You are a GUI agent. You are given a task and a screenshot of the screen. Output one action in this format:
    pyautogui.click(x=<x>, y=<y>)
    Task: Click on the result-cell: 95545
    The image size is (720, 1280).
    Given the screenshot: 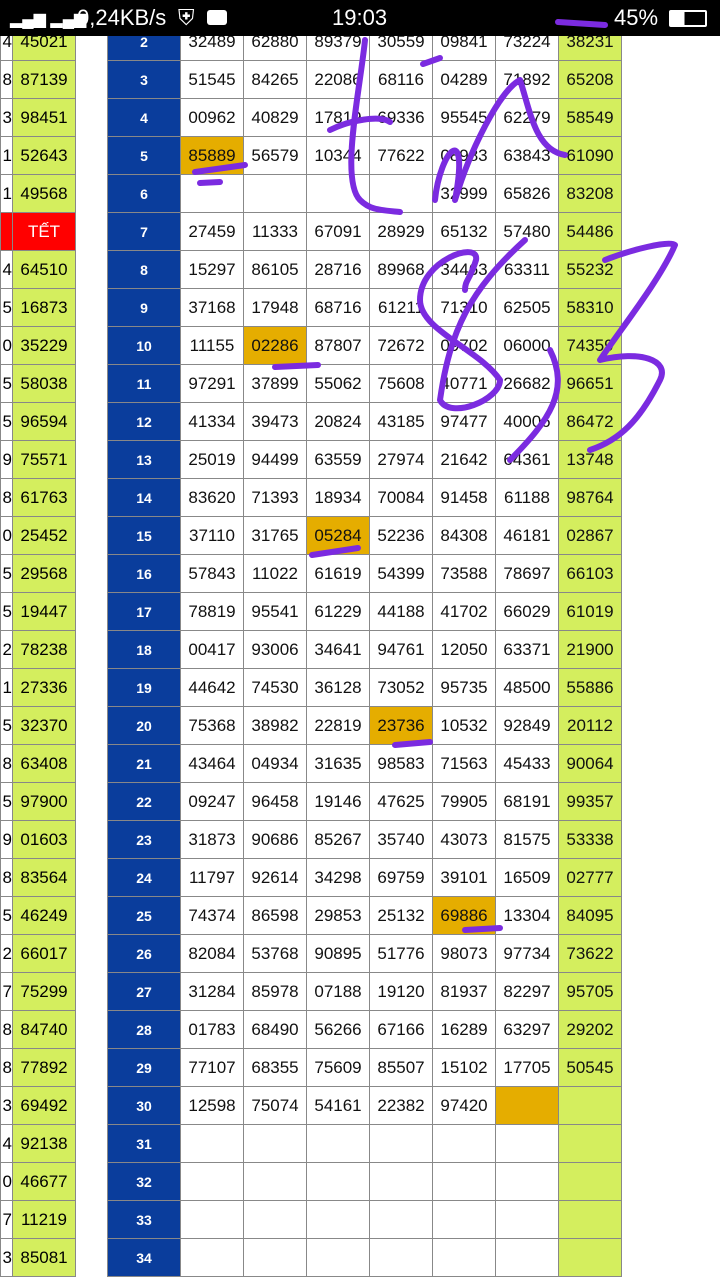 What is the action you would take?
    pyautogui.click(x=464, y=117)
    